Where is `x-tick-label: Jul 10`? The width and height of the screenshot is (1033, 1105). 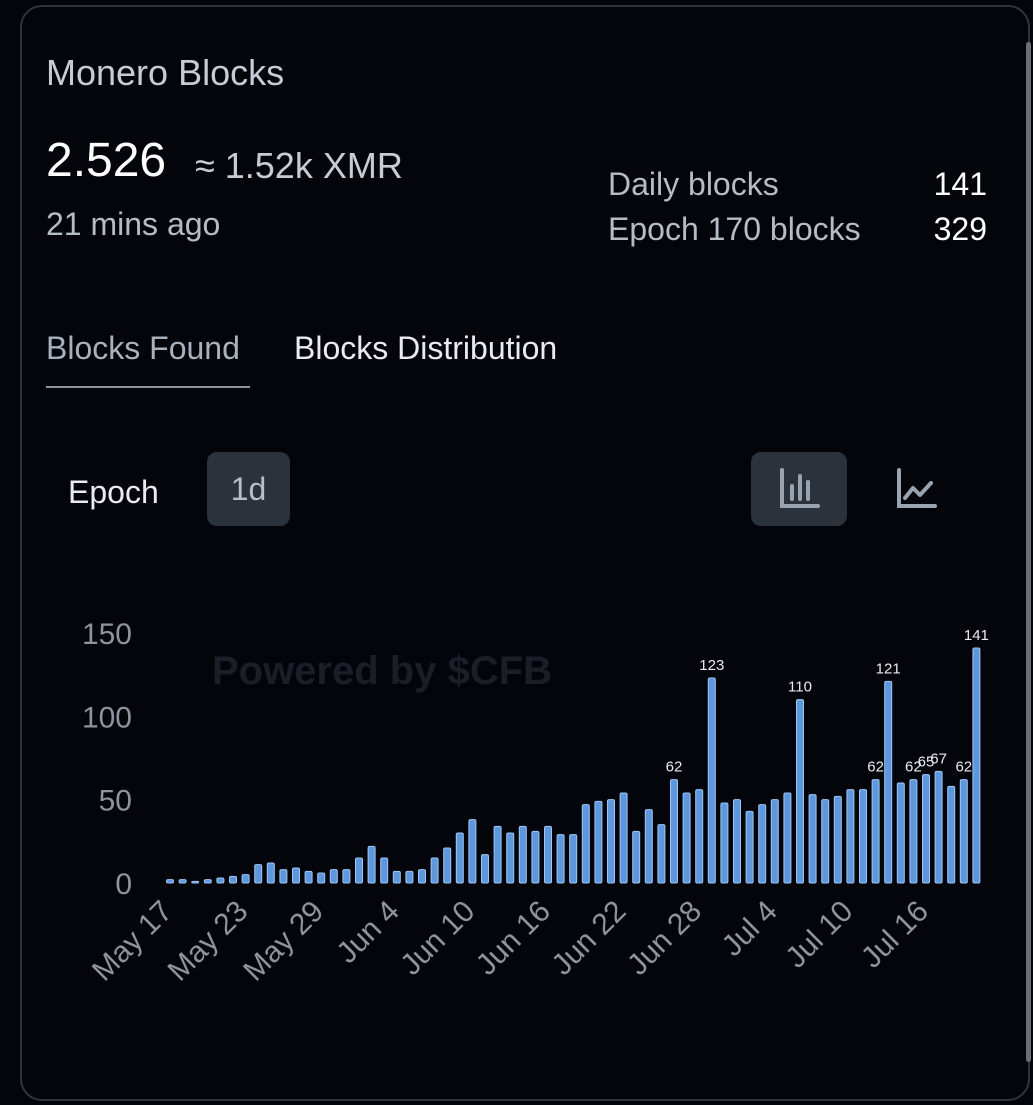
x-tick-label: Jul 10 is located at coordinates (819, 935).